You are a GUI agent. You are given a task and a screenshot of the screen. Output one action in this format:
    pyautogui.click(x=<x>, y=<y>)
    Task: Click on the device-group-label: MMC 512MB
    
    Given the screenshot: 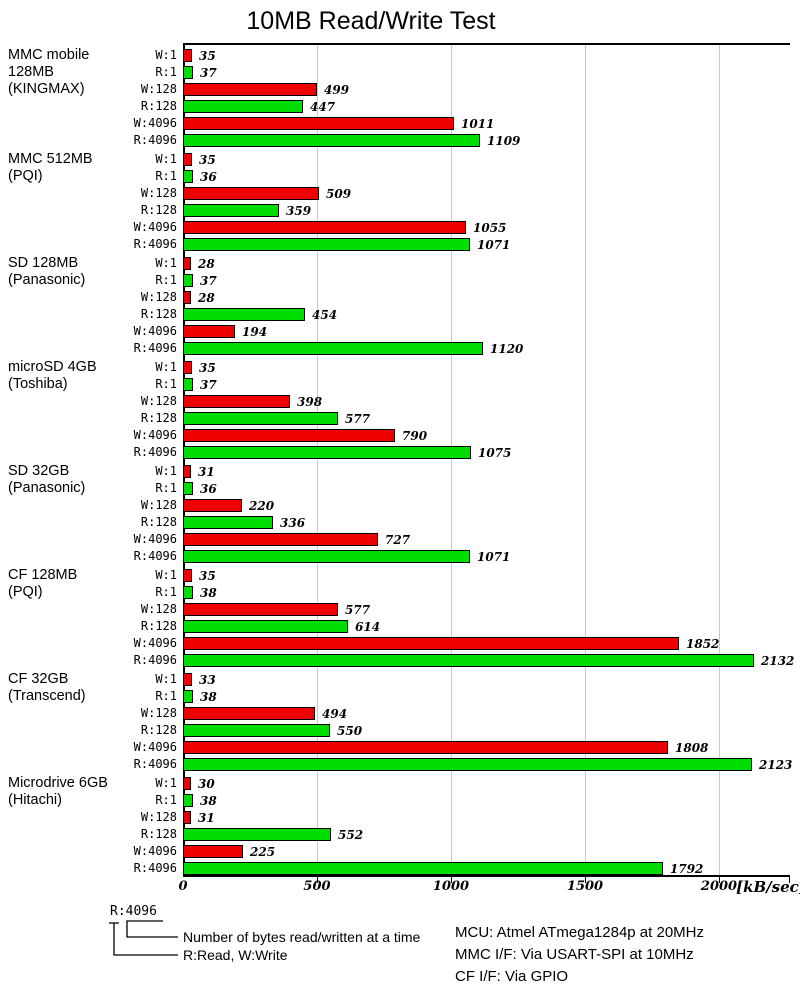 What is the action you would take?
    pyautogui.click(x=50, y=159)
    